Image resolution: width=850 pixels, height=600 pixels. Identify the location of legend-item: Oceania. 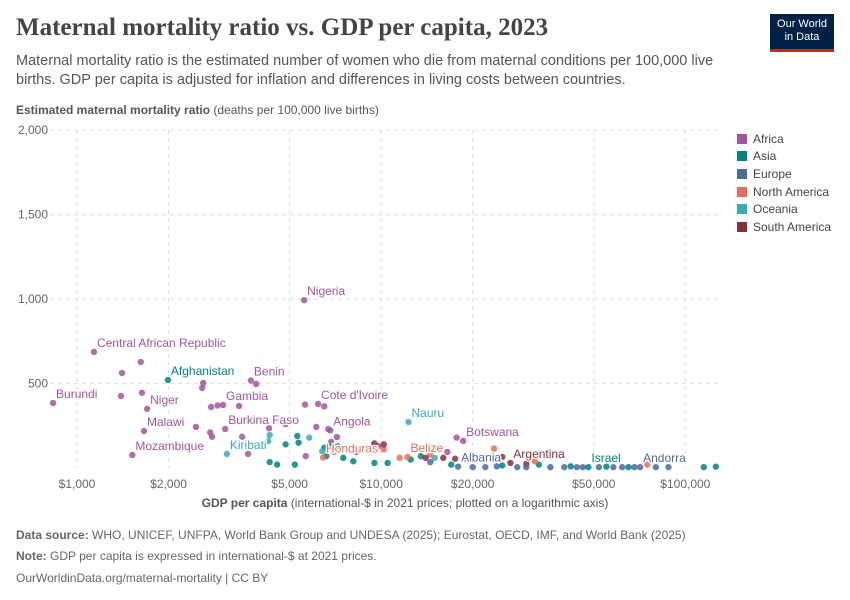
(784, 209).